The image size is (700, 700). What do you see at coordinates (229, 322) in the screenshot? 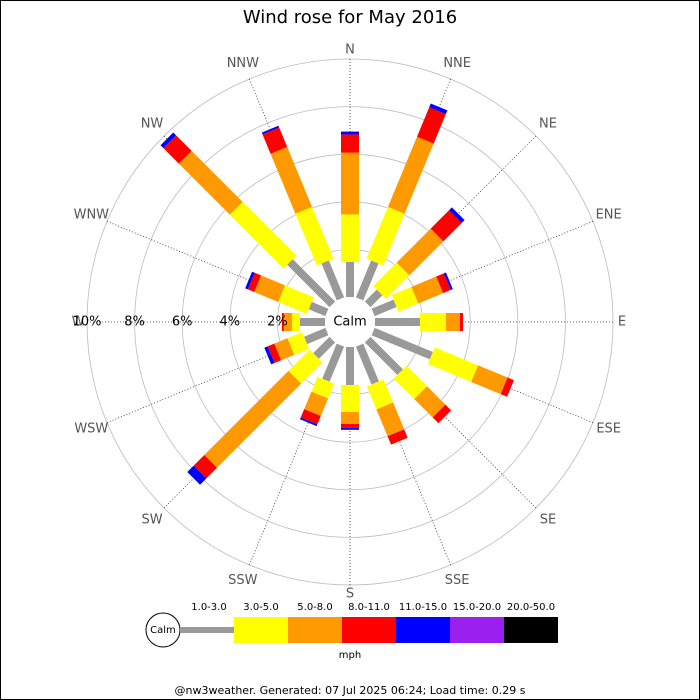
I see `y-tick-label: 4%` at bounding box center [229, 322].